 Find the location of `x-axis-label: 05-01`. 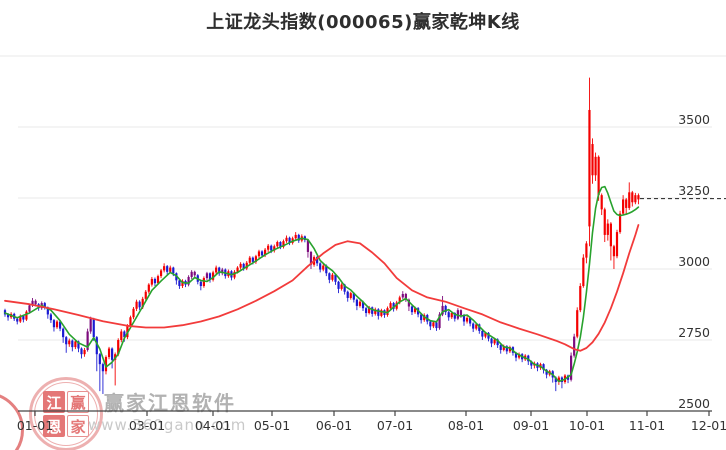

x-axis-label: 05-01 is located at coordinates (272, 425).